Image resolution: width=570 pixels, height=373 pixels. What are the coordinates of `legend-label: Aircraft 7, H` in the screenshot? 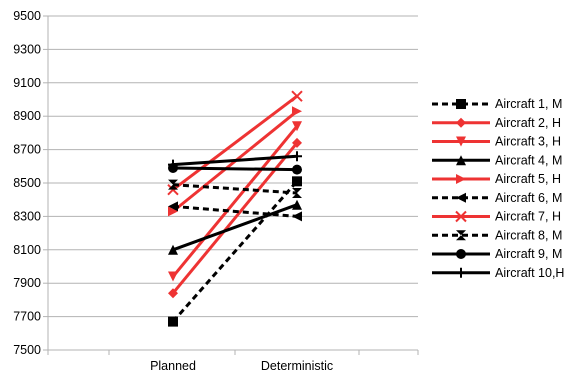 It's located at (528, 217).